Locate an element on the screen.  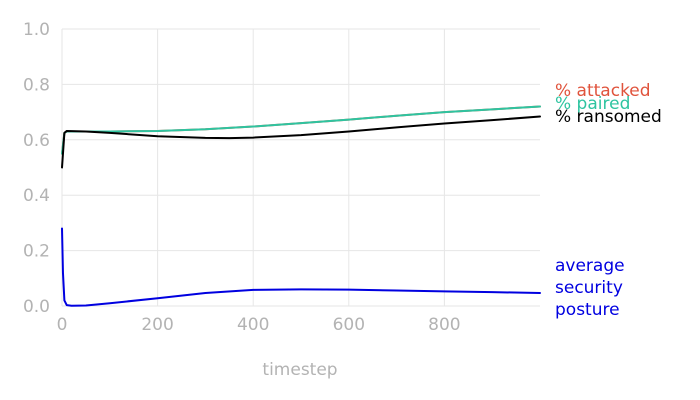
x-tick-label: 800 is located at coordinates (444, 325).